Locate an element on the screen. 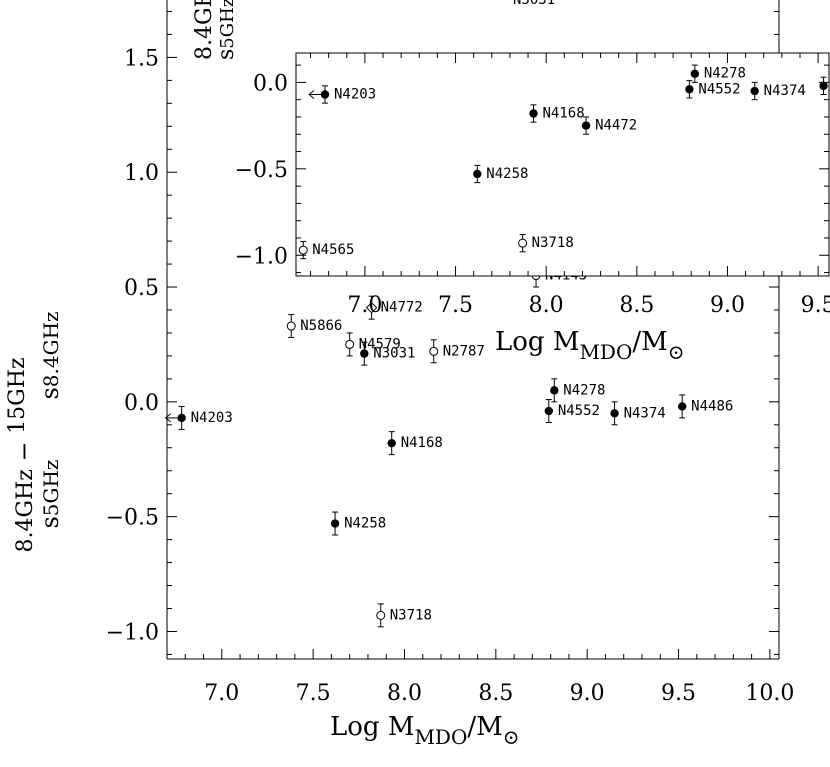  main-point-label: N4579 is located at coordinates (380, 344).